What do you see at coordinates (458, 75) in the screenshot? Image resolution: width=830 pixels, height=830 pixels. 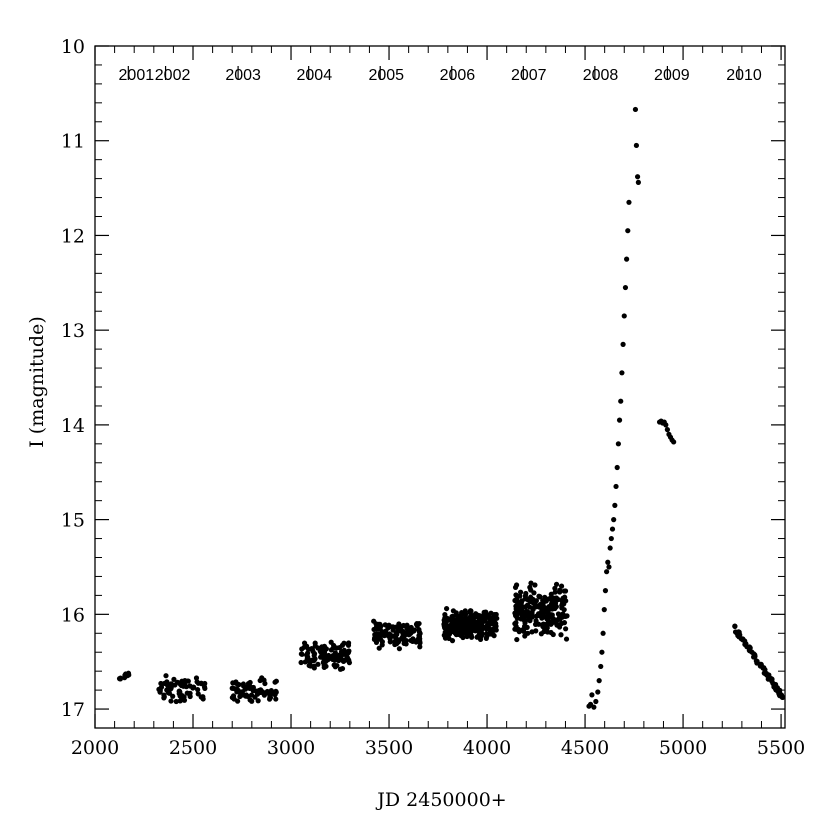 I see `year-label: 2006` at bounding box center [458, 75].